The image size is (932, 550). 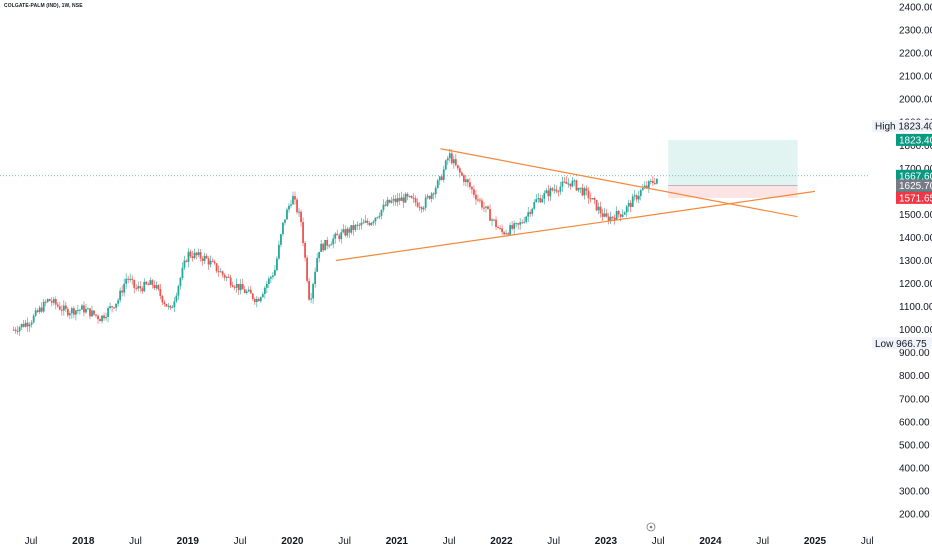 I want to click on last-price-tag-bg, so click(x=914, y=175).